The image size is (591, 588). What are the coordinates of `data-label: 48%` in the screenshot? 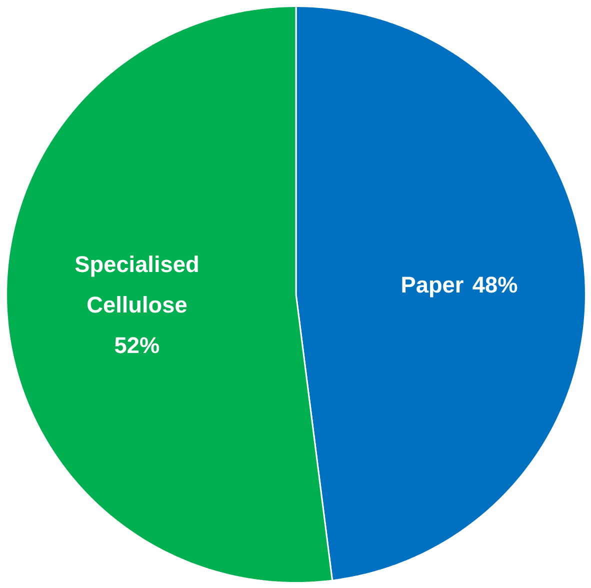 It's located at (495, 285).